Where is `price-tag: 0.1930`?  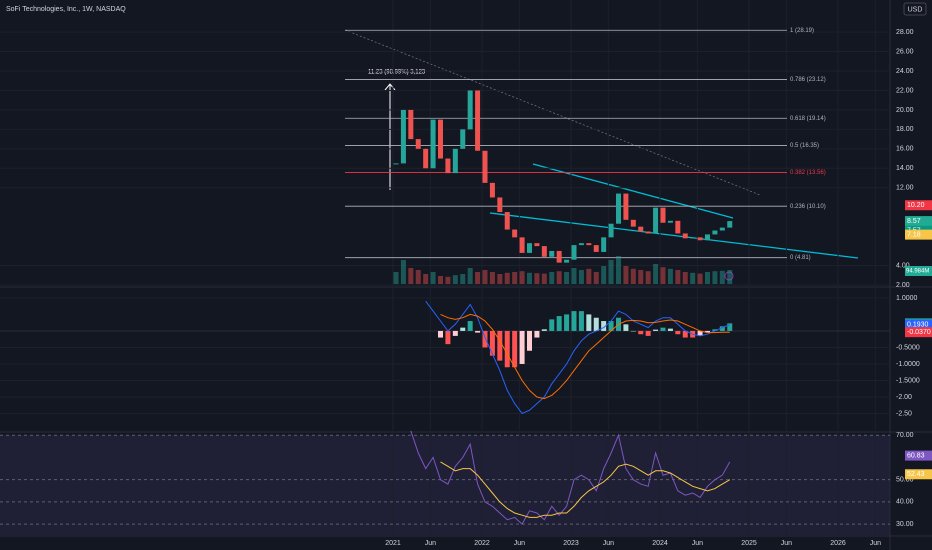
price-tag: 0.1930 is located at coordinates (918, 324).